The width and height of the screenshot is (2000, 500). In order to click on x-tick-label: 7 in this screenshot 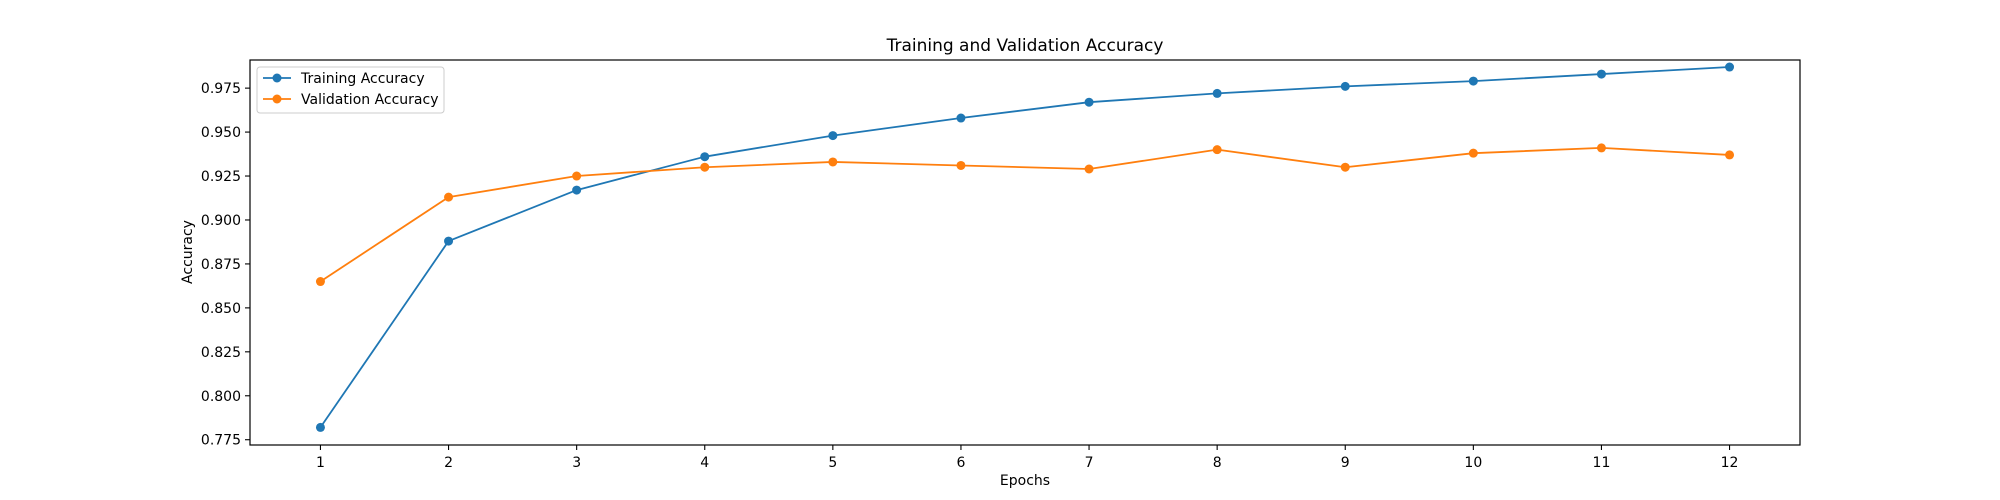, I will do `click(1089, 463)`.